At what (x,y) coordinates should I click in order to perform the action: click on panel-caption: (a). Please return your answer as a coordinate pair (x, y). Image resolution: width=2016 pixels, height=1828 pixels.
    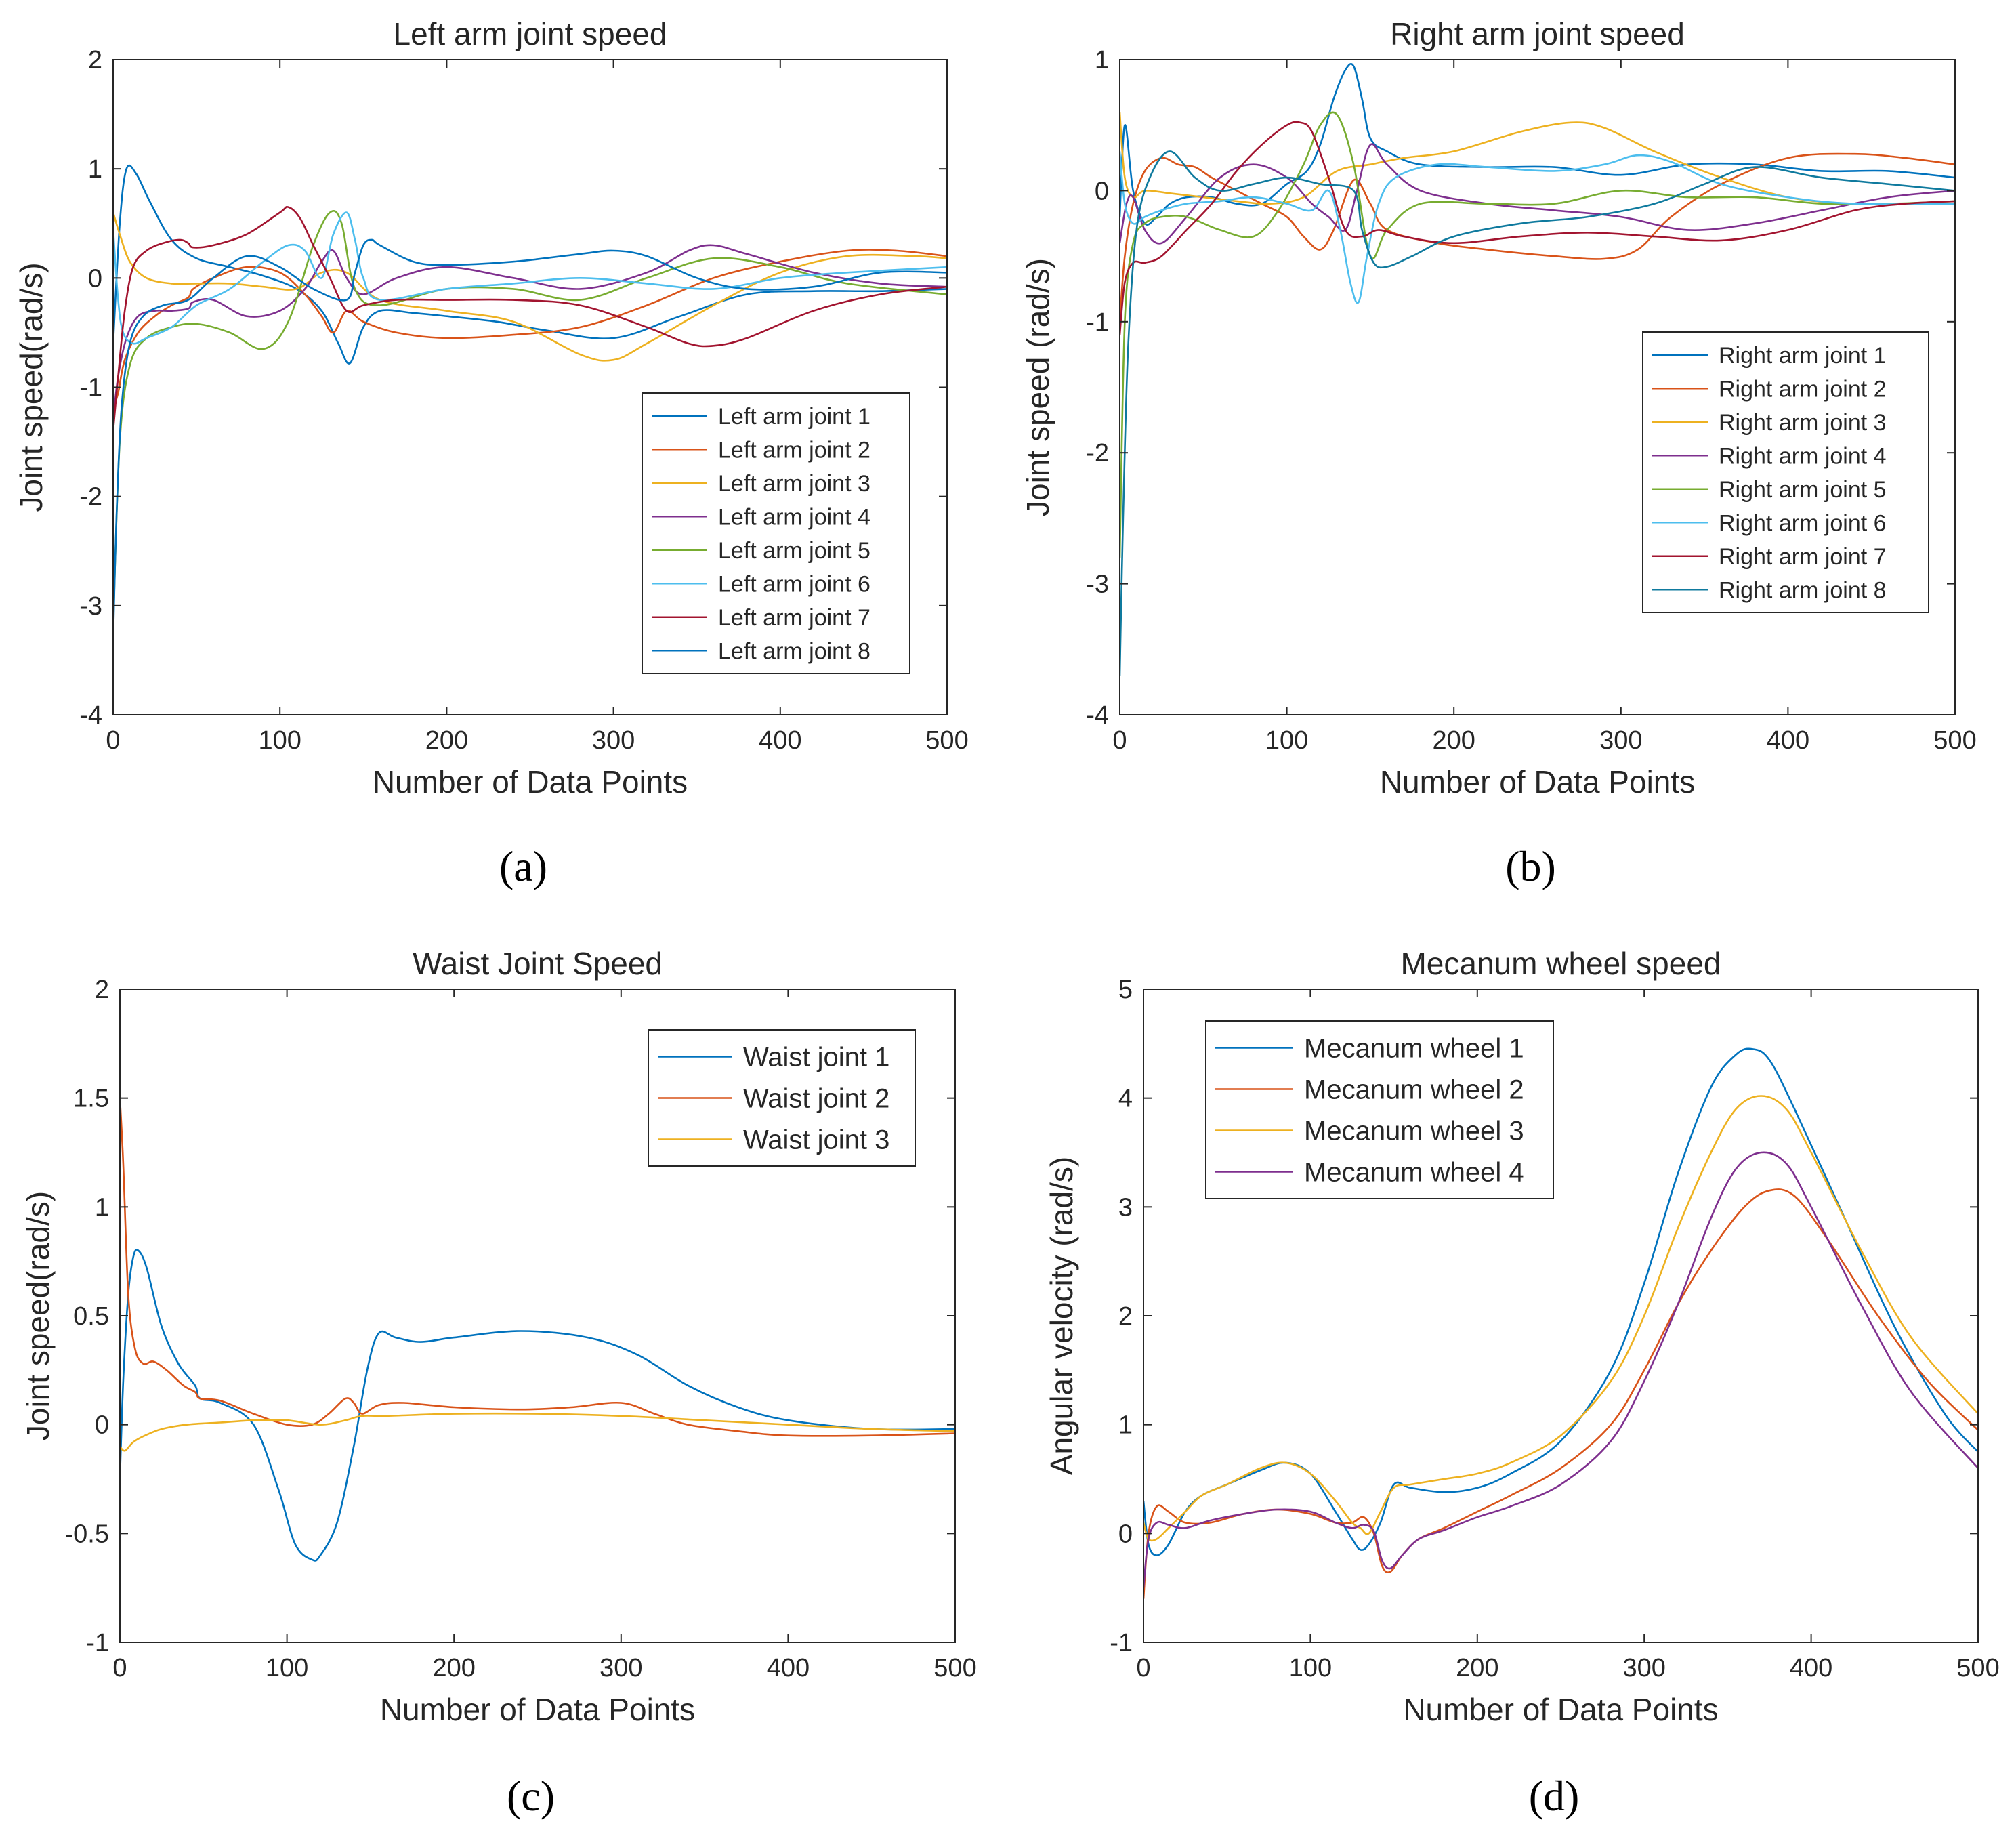
    Looking at the image, I should click on (523, 866).